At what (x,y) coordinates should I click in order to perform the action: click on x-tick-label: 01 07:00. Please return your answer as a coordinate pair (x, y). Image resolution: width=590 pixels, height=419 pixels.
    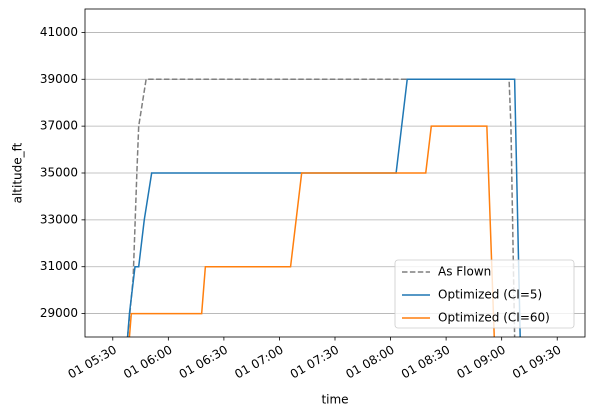
    Looking at the image, I should click on (258, 362).